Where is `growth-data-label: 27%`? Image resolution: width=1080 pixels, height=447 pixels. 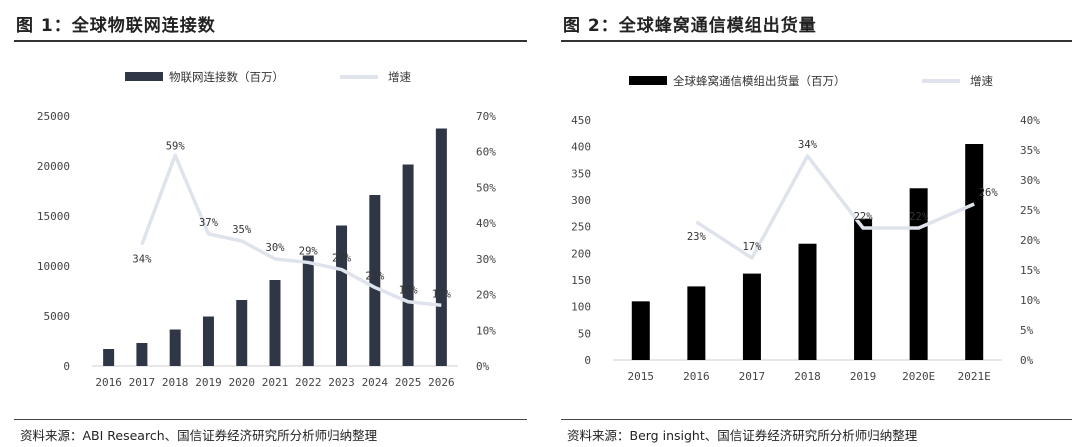 growth-data-label: 27% is located at coordinates (342, 259).